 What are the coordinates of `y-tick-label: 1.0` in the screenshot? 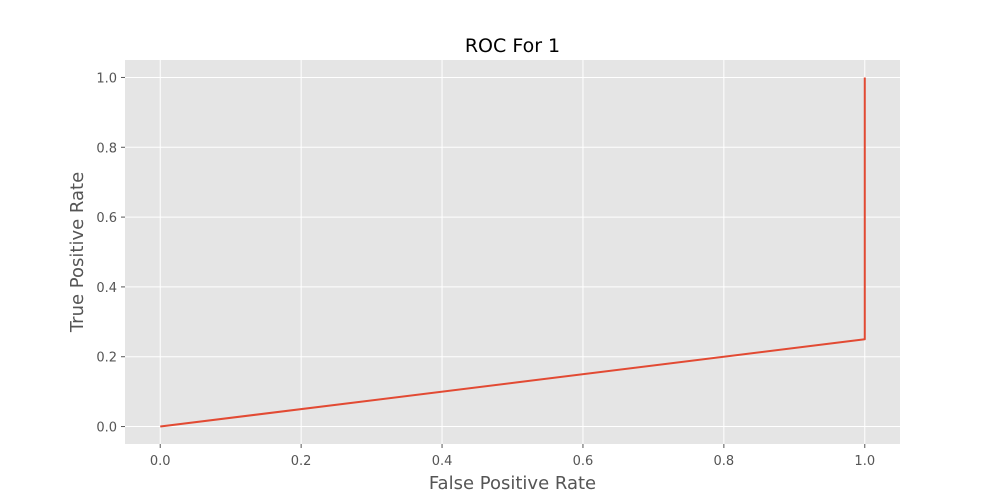 It's located at (106, 78).